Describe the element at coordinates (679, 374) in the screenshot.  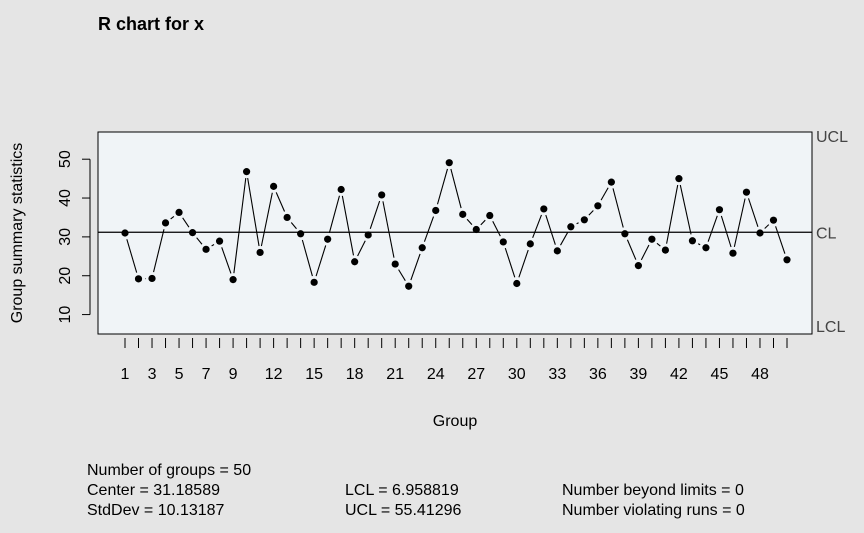
I see `x-tick-label: 42` at that location.